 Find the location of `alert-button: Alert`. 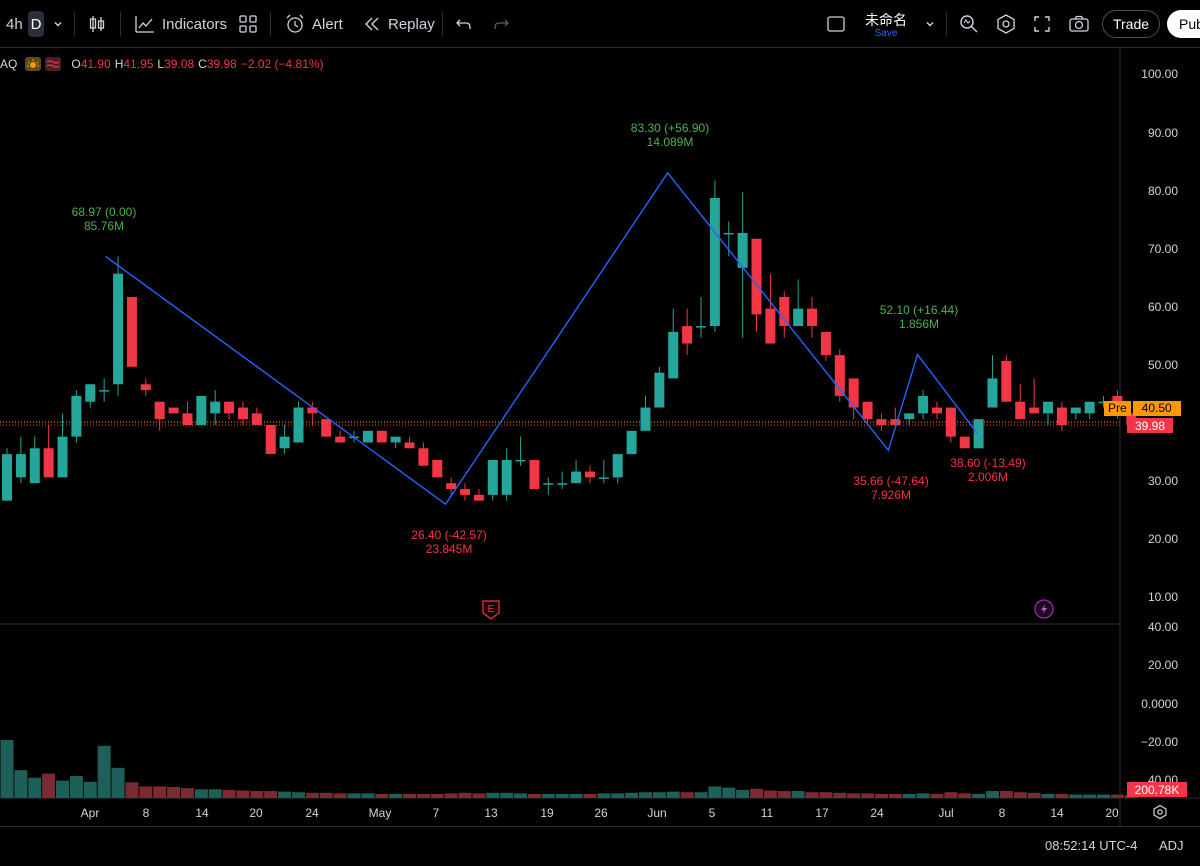

alert-button: Alert is located at coordinates (313, 24).